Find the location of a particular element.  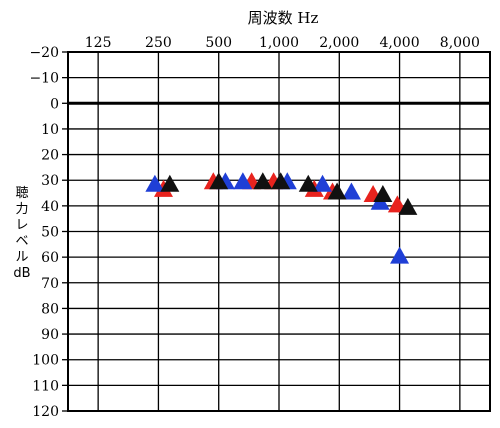

x-tick-label: 1,000 is located at coordinates (279, 43).